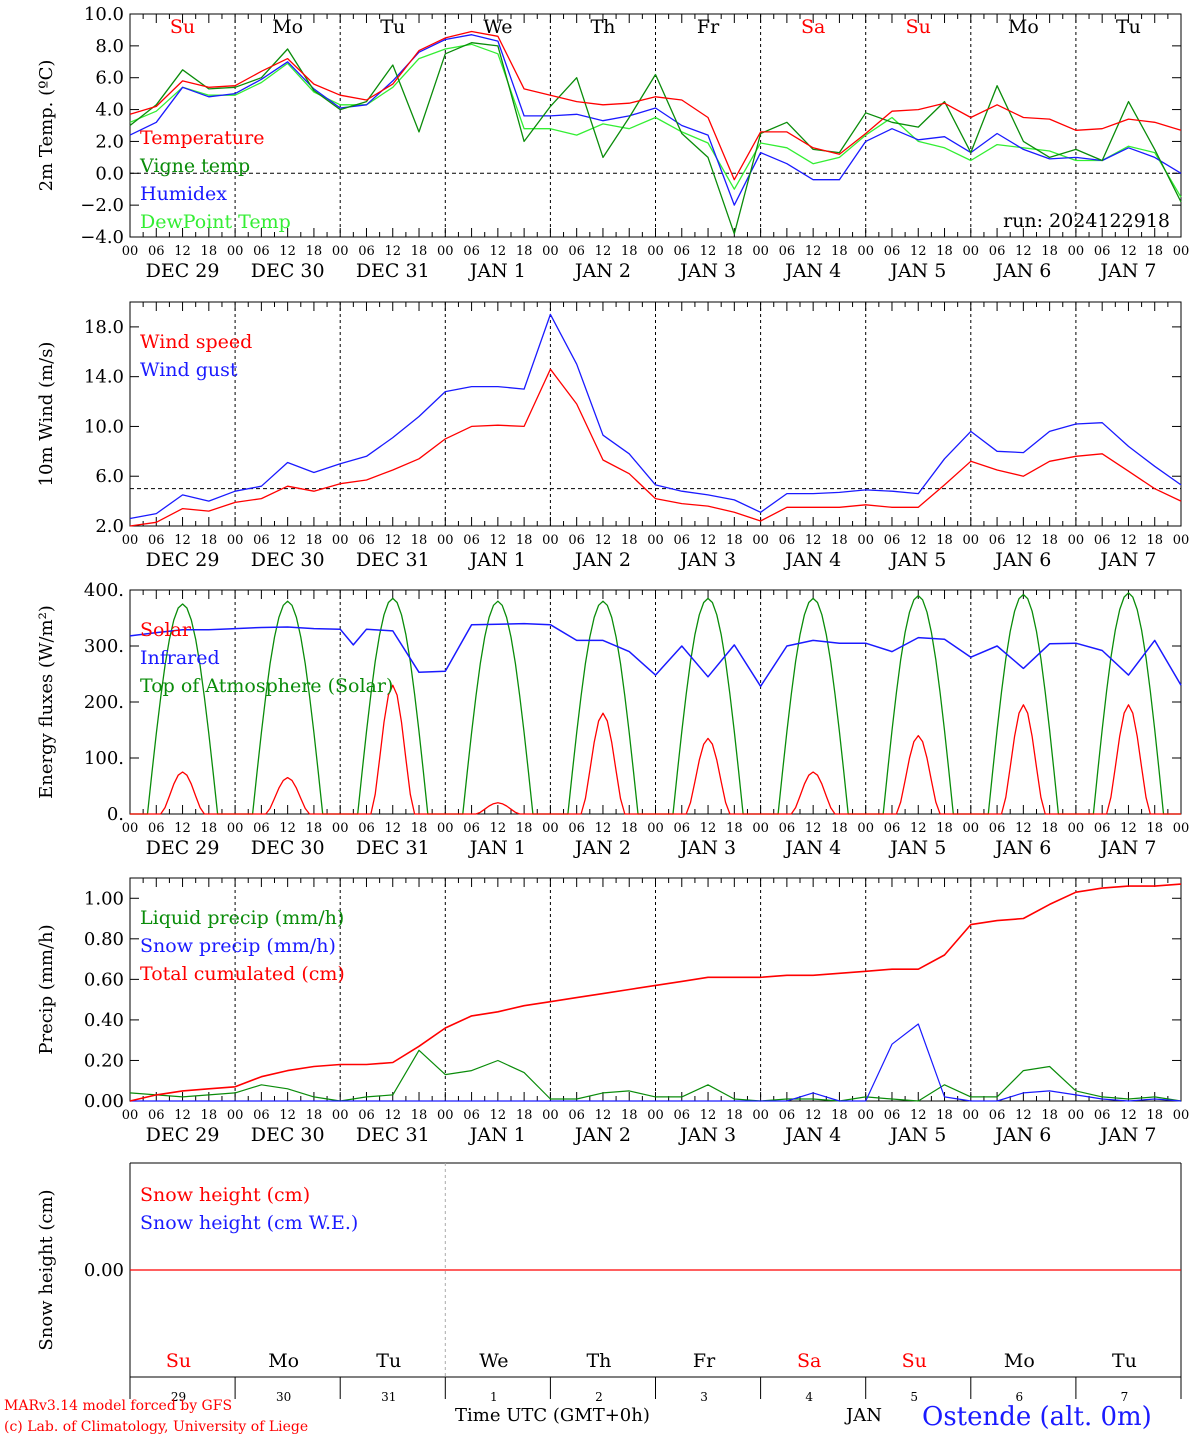 This screenshot has width=1194, height=1440. I want to click on y-tick-label: 14.0, so click(104, 377).